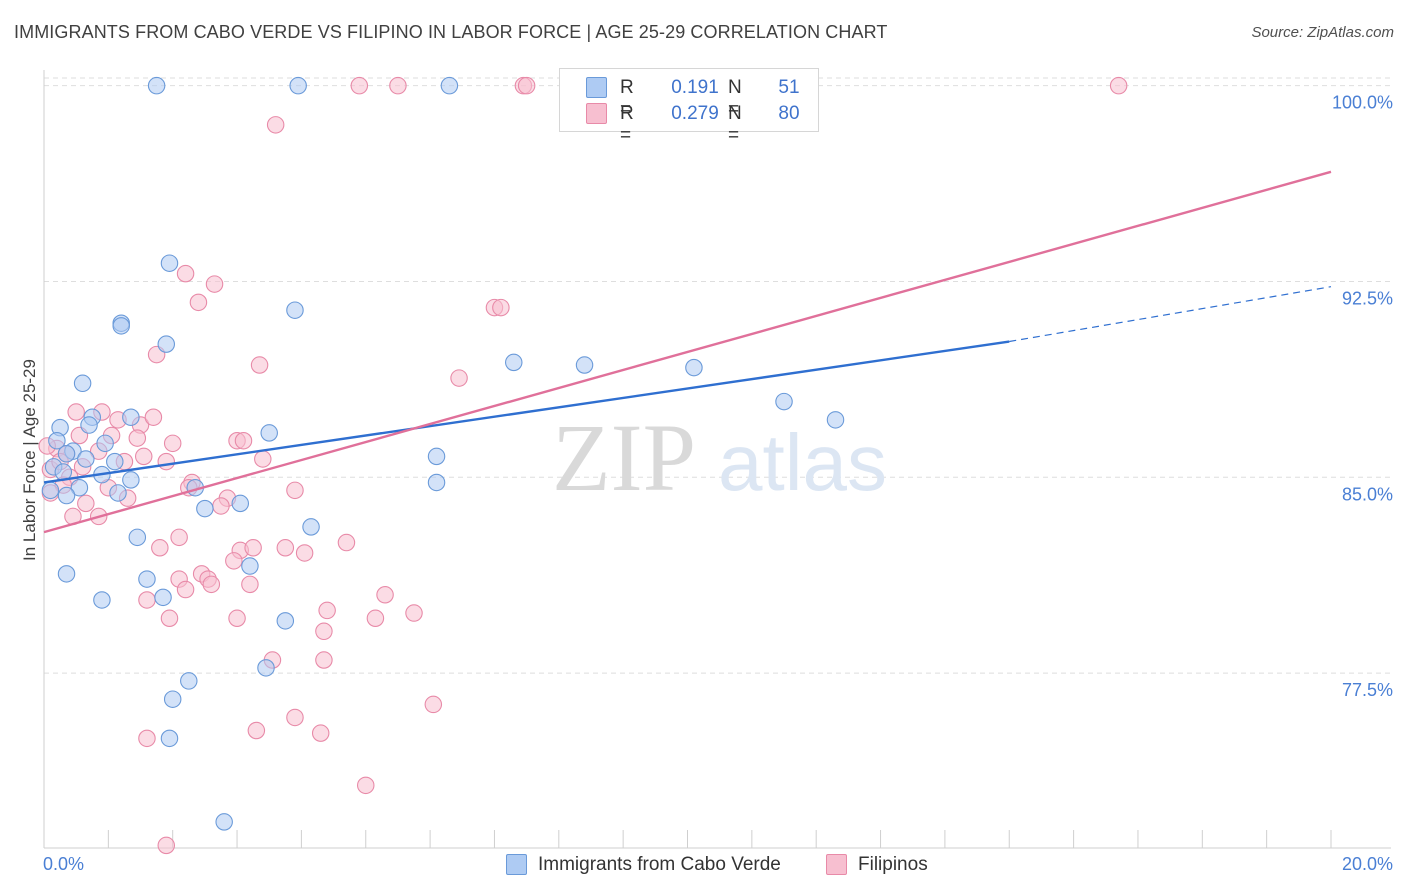 The image size is (1406, 892). I want to click on chart-source: Source: ZipAtlas.com, so click(1322, 32).